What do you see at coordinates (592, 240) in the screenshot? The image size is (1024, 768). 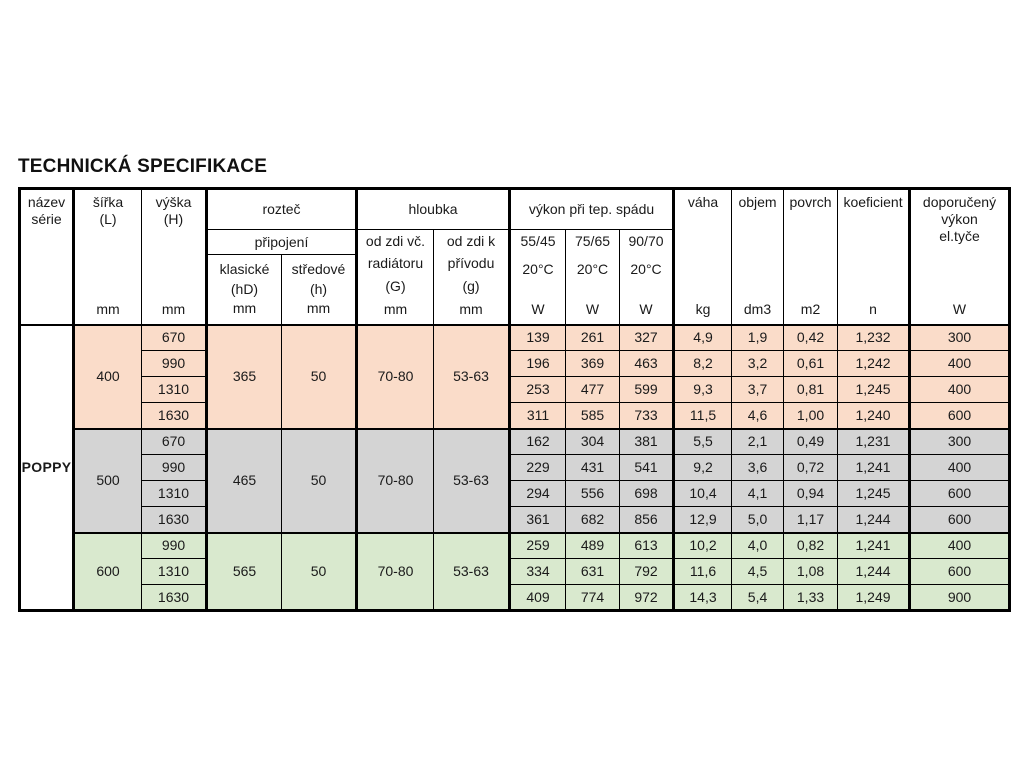 I see `header-power-7565-label: 75/65` at bounding box center [592, 240].